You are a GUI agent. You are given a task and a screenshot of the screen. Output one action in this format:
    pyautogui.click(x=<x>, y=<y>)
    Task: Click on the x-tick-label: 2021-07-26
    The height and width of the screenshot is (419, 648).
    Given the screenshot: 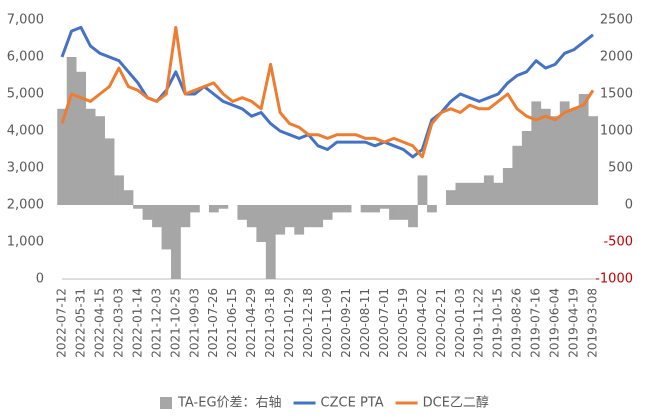 What is the action you would take?
    pyautogui.click(x=213, y=323)
    